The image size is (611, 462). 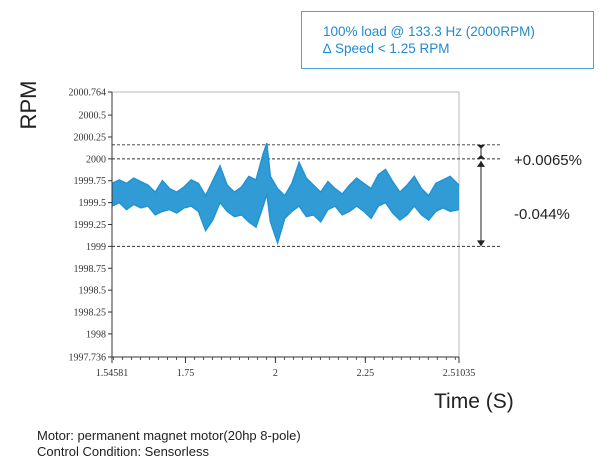 I want to click on info-load-text: 100% load @ 133.3 Hz (2000RPM), so click(x=429, y=31).